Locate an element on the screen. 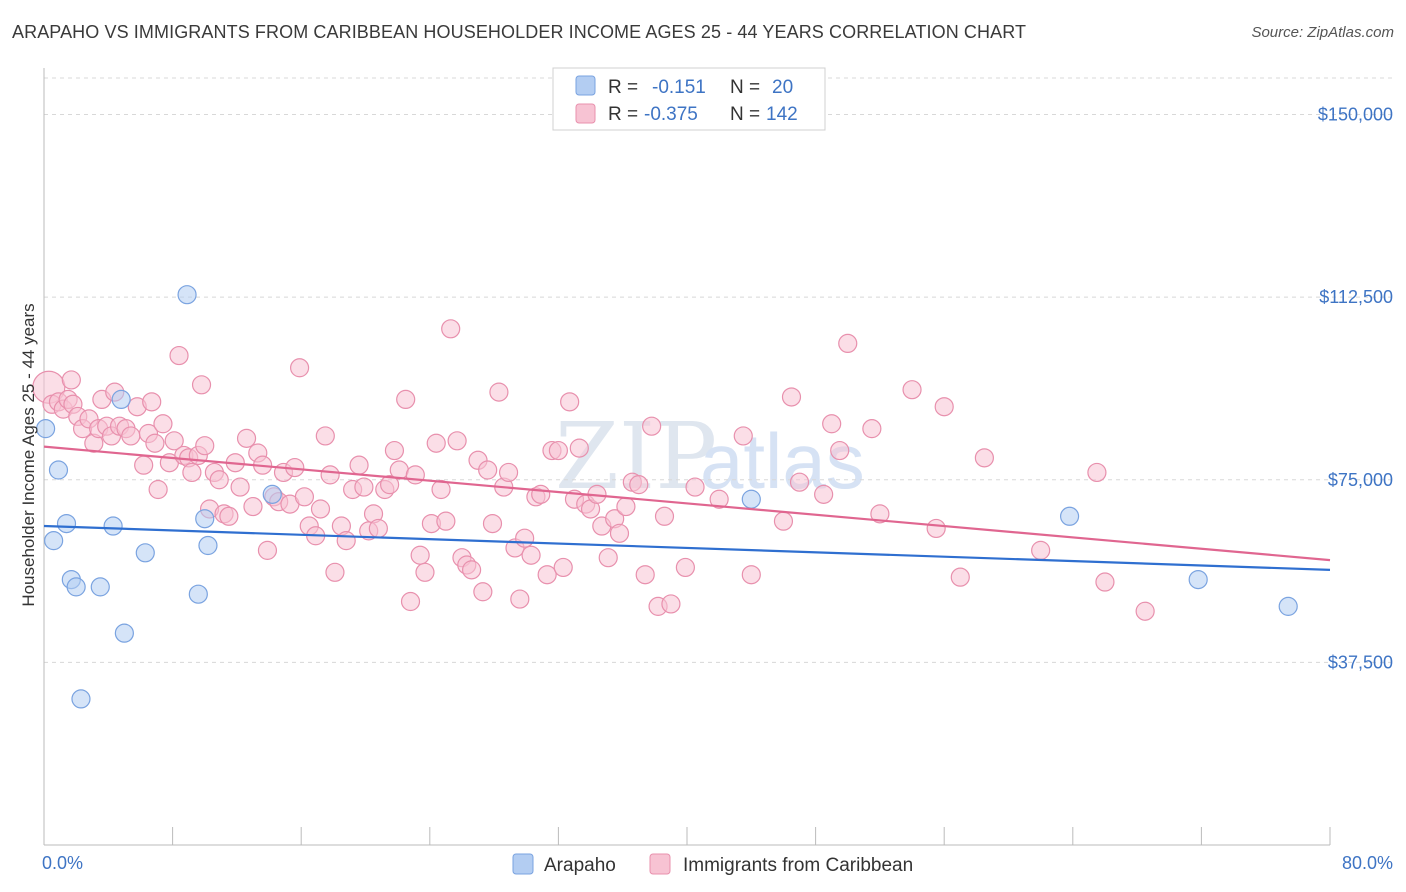 Image resolution: width=1406 pixels, height=892 pixels. bottom-legend-swatch-arapaho is located at coordinates (523, 864).